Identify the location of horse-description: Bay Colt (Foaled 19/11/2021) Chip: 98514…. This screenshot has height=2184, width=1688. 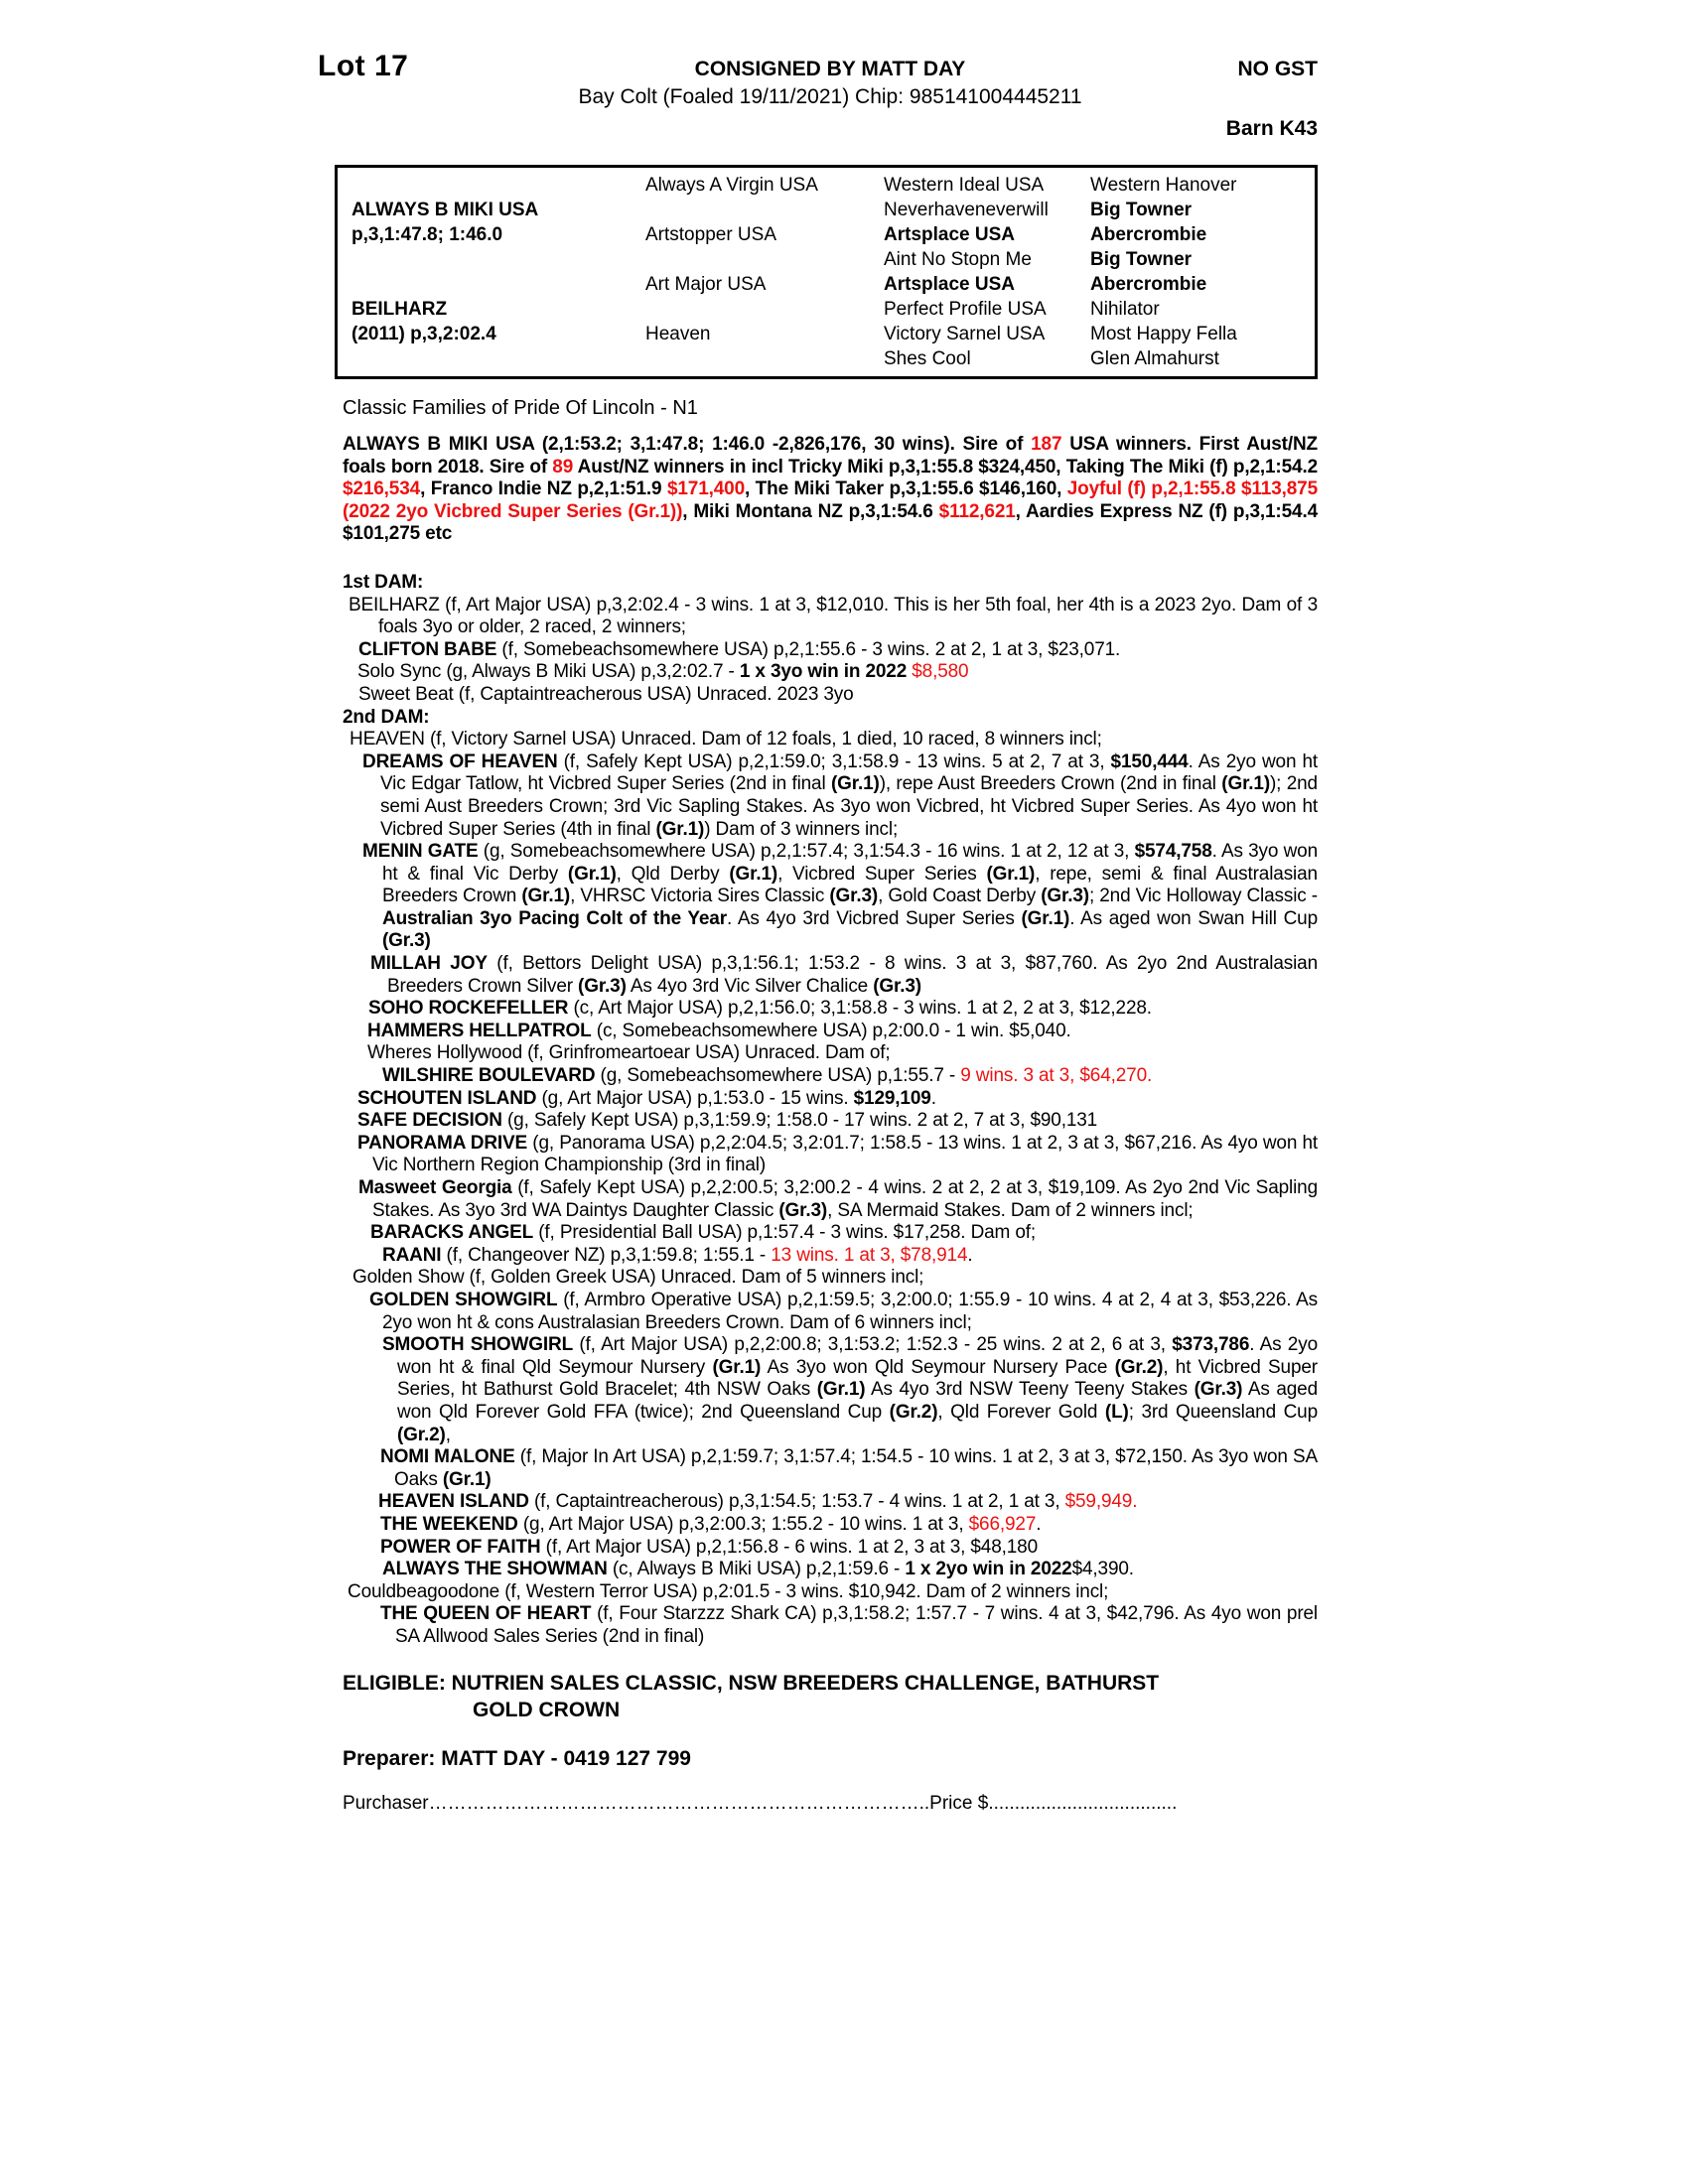
(830, 96).